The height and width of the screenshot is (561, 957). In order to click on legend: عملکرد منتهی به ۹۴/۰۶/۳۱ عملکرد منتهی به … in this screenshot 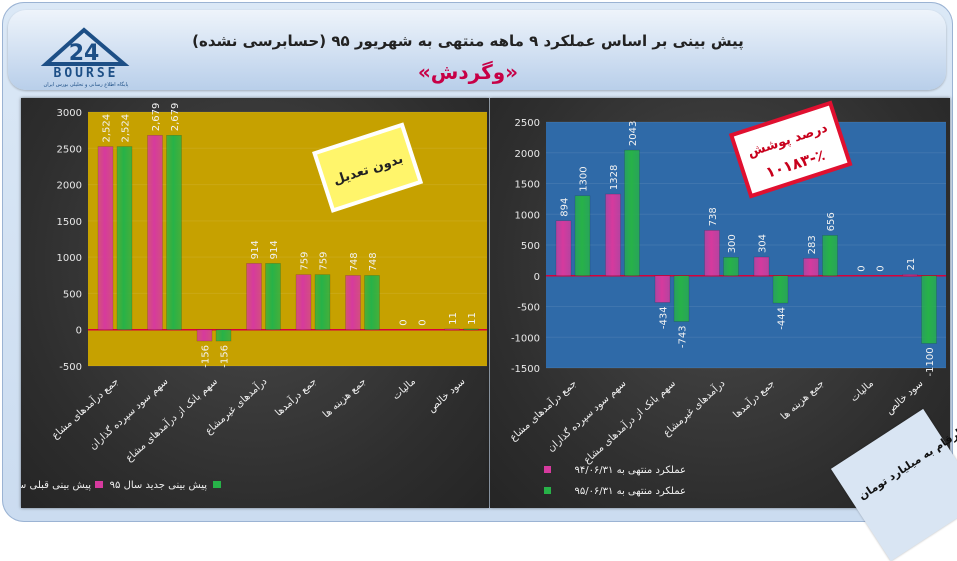, I will do `click(615, 481)`.